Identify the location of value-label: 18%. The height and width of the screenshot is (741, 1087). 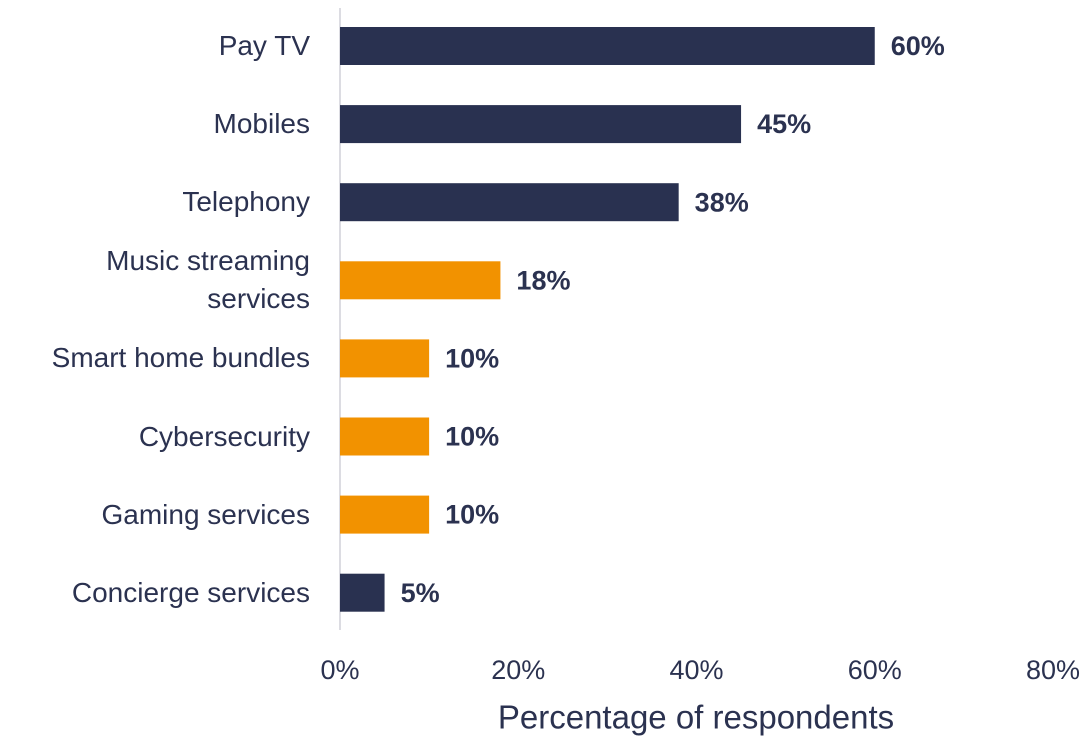
(543, 280).